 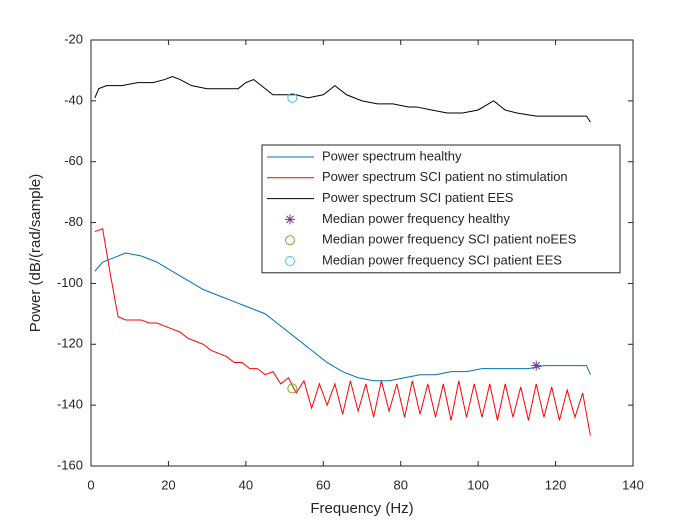 What do you see at coordinates (449, 239) in the screenshot?
I see `legend-label: Median power frequency SCI patient noEES` at bounding box center [449, 239].